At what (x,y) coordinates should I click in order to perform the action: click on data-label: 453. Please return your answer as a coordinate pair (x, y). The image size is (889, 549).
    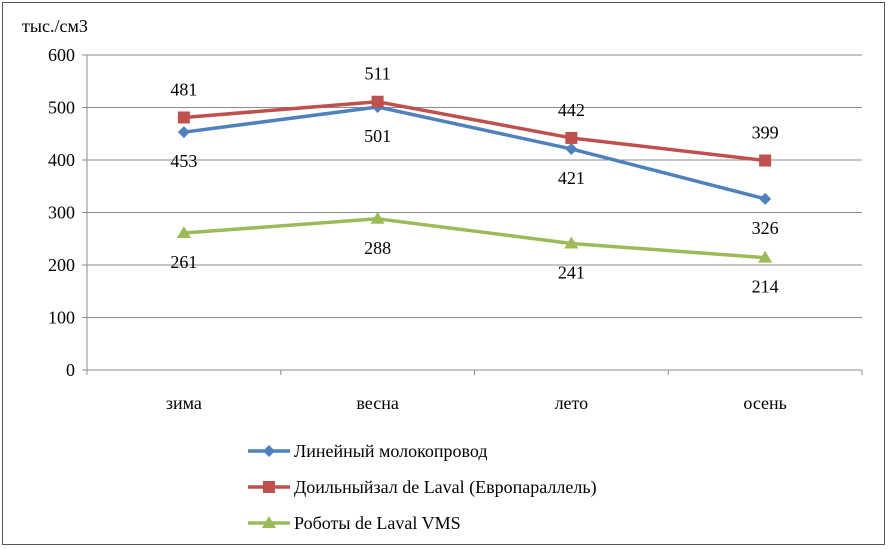
    Looking at the image, I should click on (183, 161).